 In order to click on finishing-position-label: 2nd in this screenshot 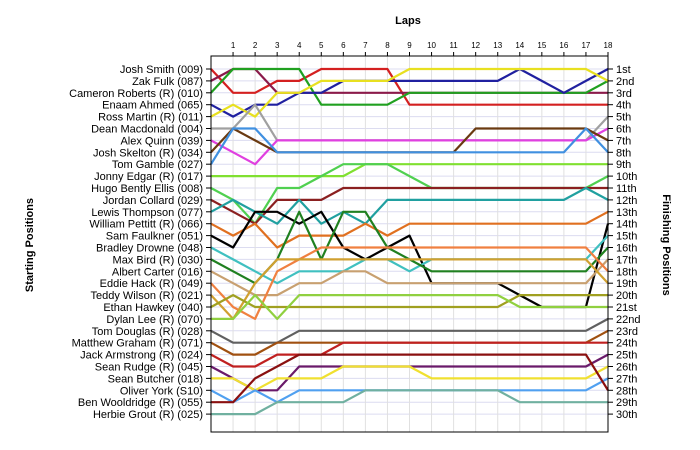, I will do `click(625, 82)`.